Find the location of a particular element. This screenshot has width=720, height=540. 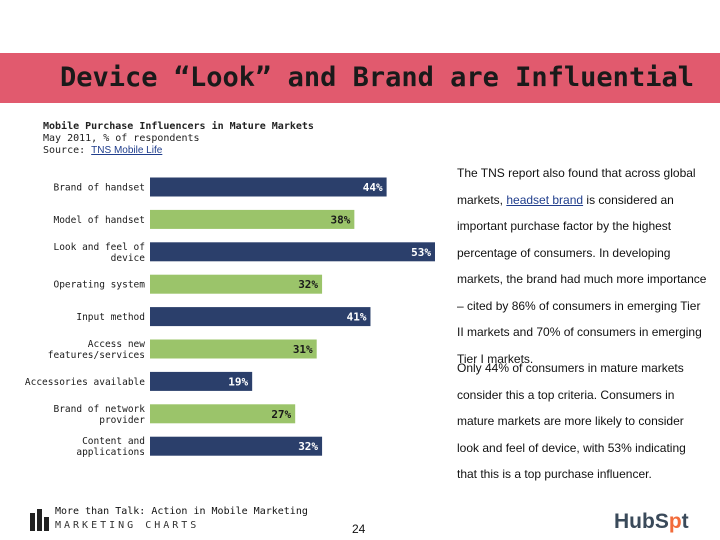

category-label-line: Model of handset is located at coordinates (99, 220).